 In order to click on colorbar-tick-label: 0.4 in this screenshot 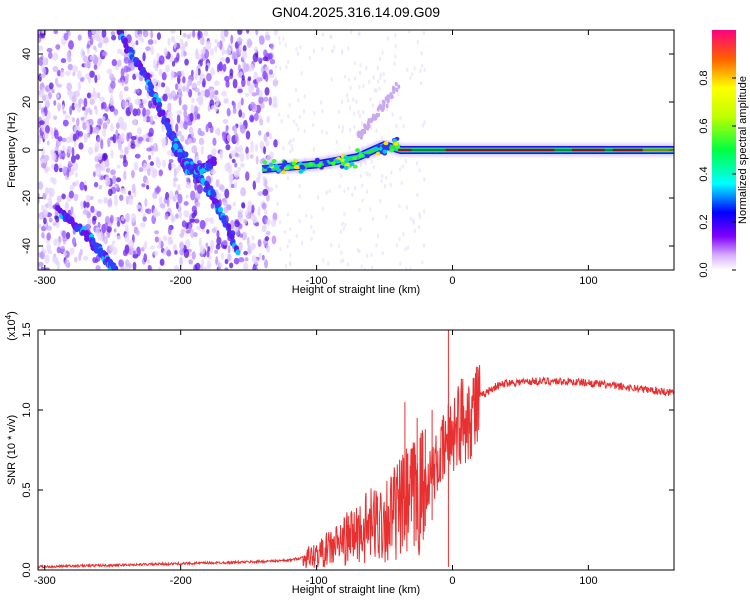, I will do `click(704, 173)`.